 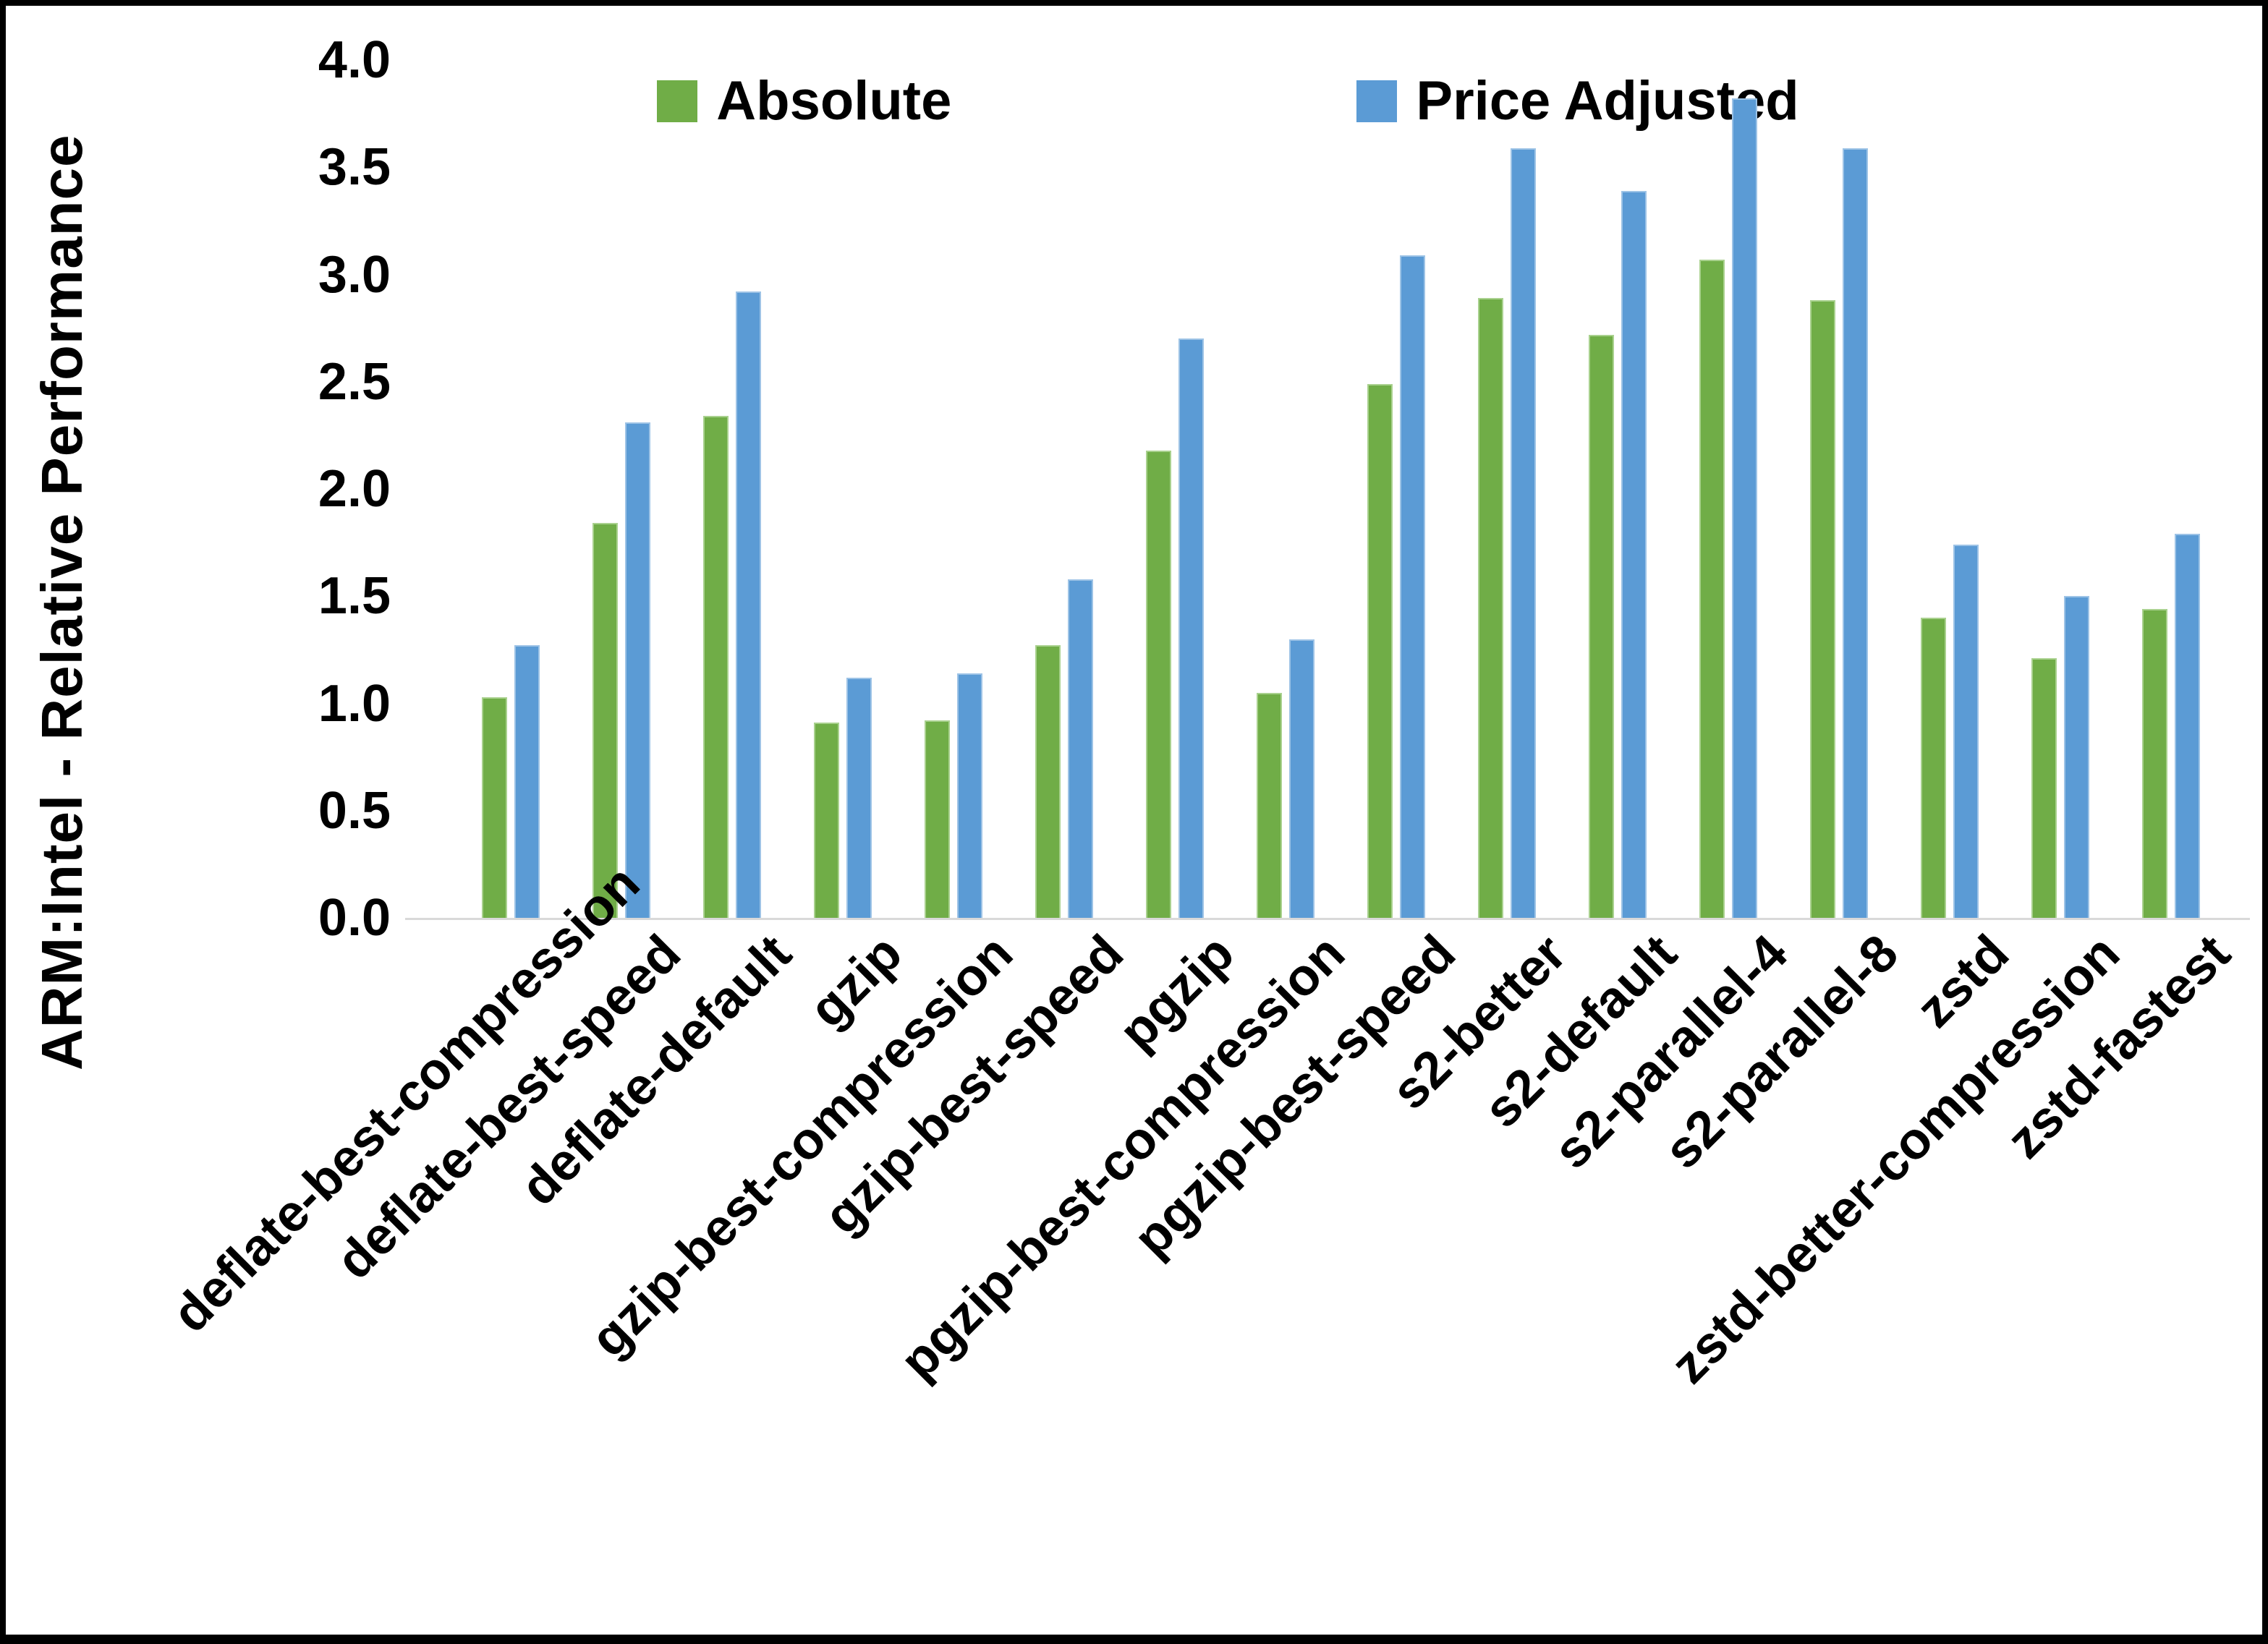 I want to click on y-tick-label: 2.0, so click(x=354, y=489).